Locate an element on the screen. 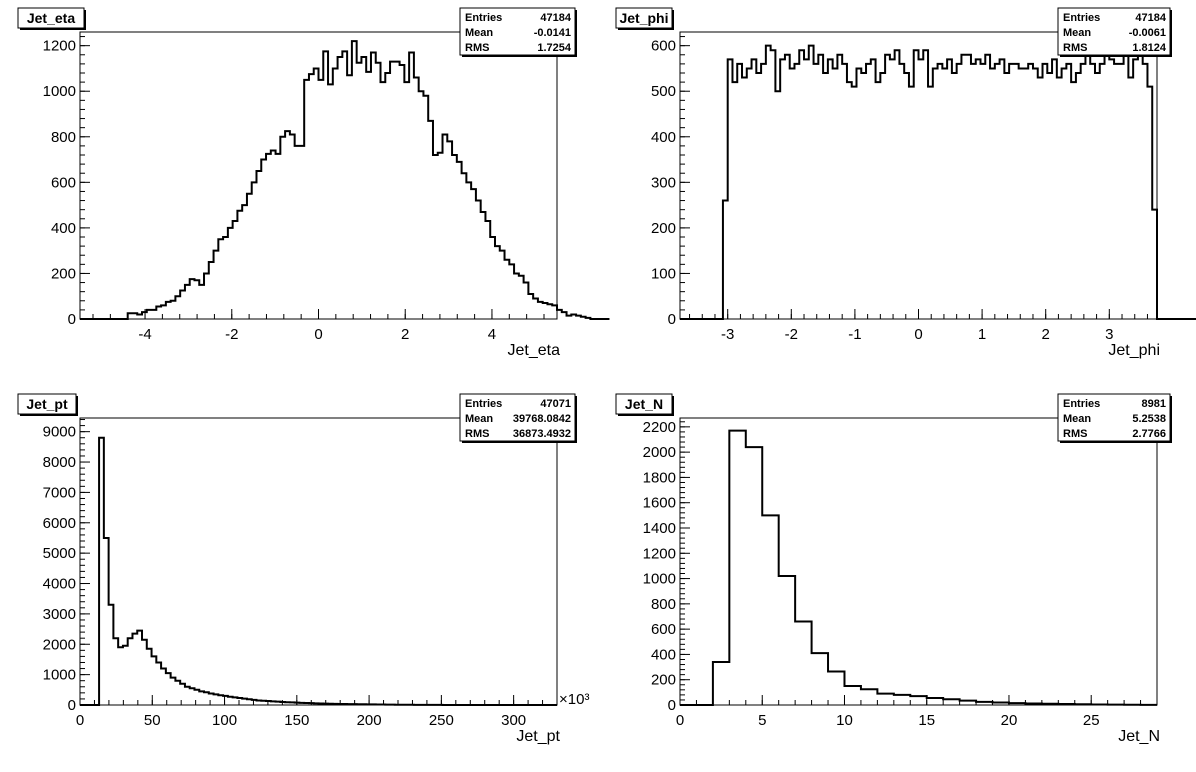 The image size is (1196, 772). x-tick-label: -1 is located at coordinates (854, 334).